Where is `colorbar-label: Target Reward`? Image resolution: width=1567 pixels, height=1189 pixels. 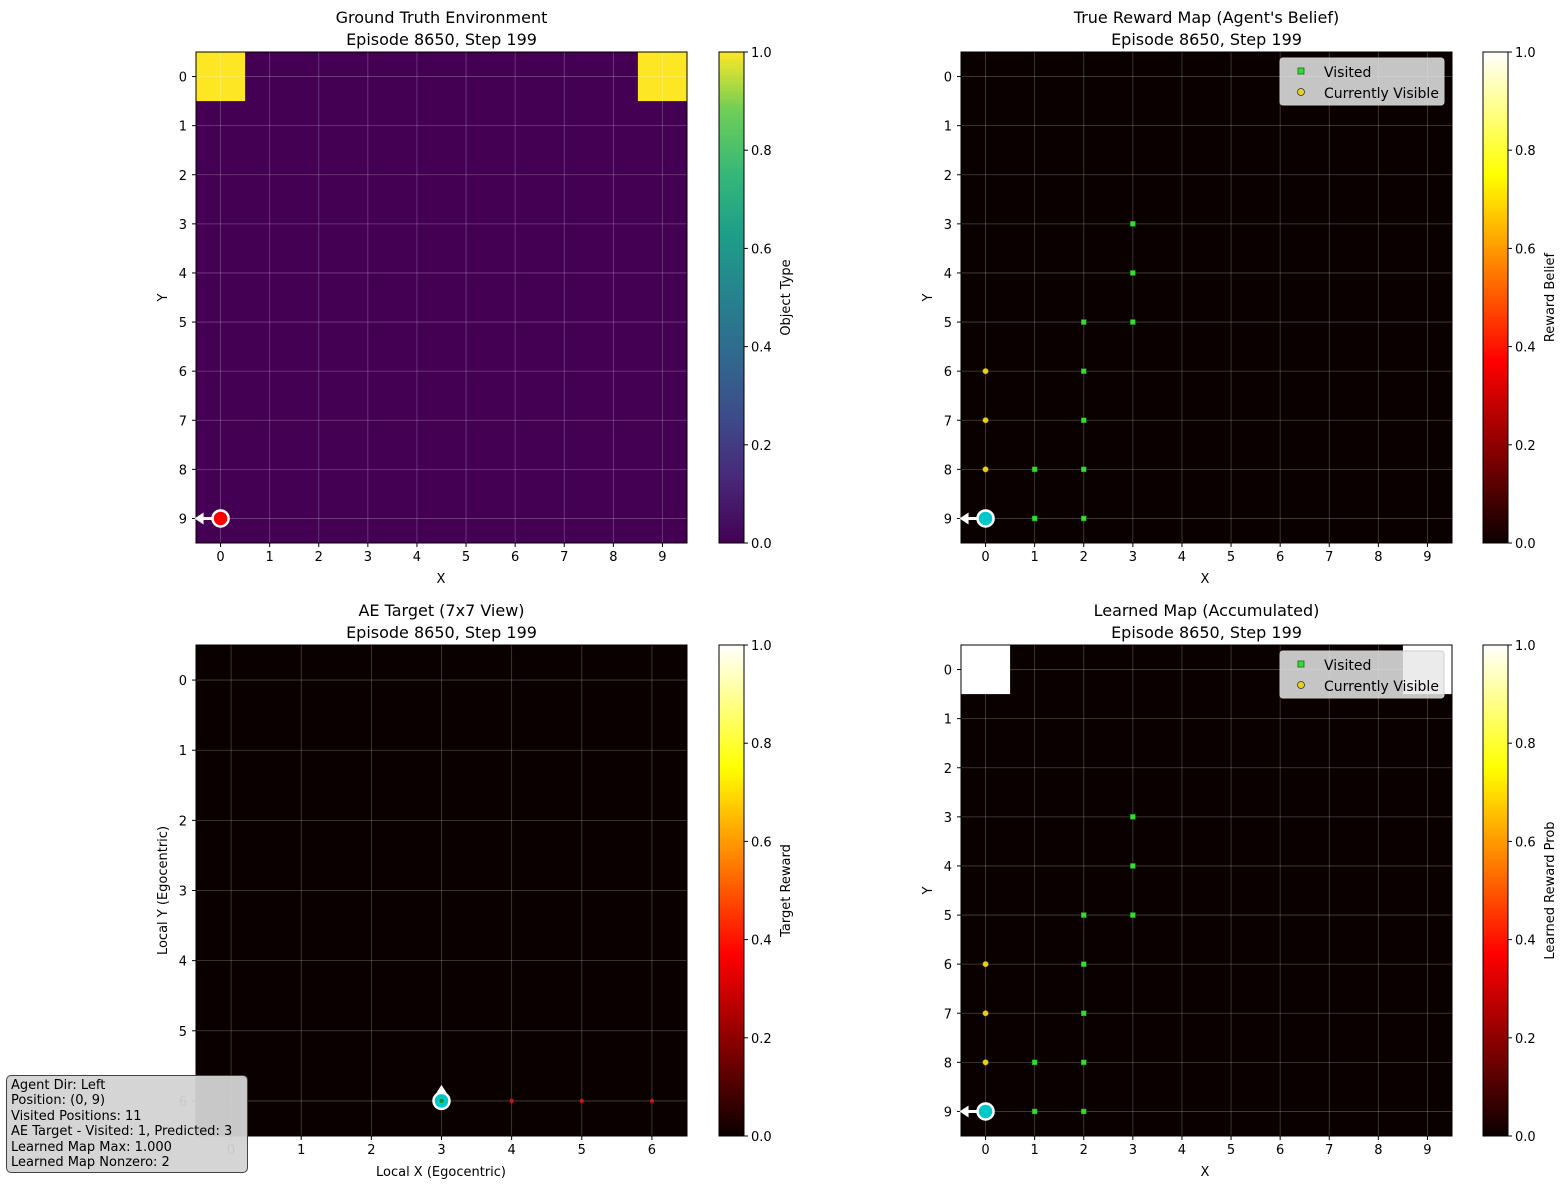
colorbar-label: Target Reward is located at coordinates (786, 891).